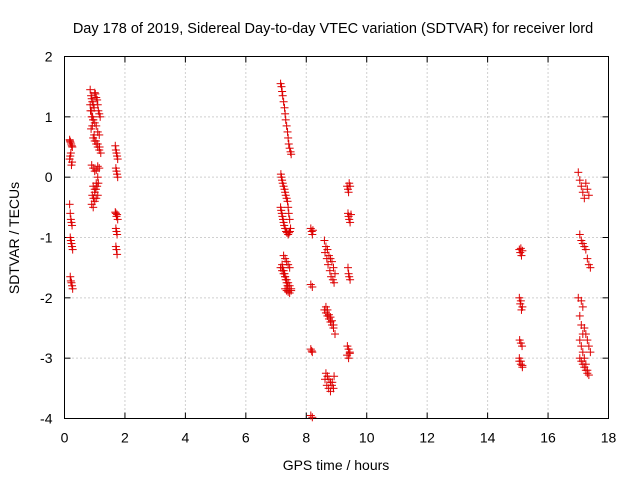 This screenshot has width=640, height=480. I want to click on x-tick-label: 6, so click(246, 438).